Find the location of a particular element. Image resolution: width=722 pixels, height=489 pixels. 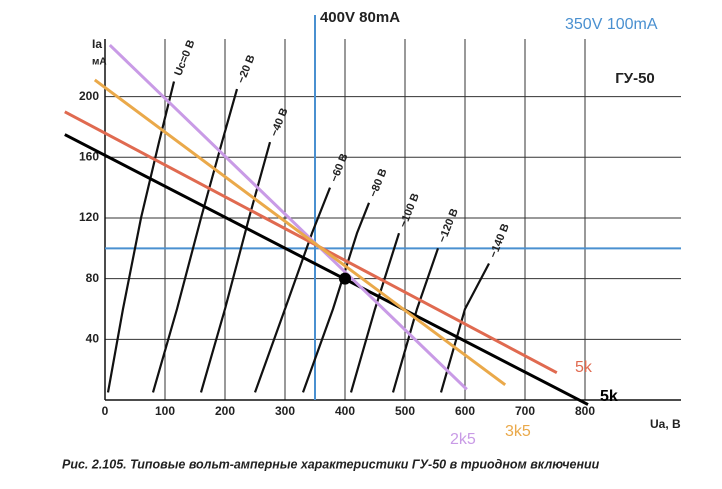

x-tick-label: 800 is located at coordinates (585, 411).